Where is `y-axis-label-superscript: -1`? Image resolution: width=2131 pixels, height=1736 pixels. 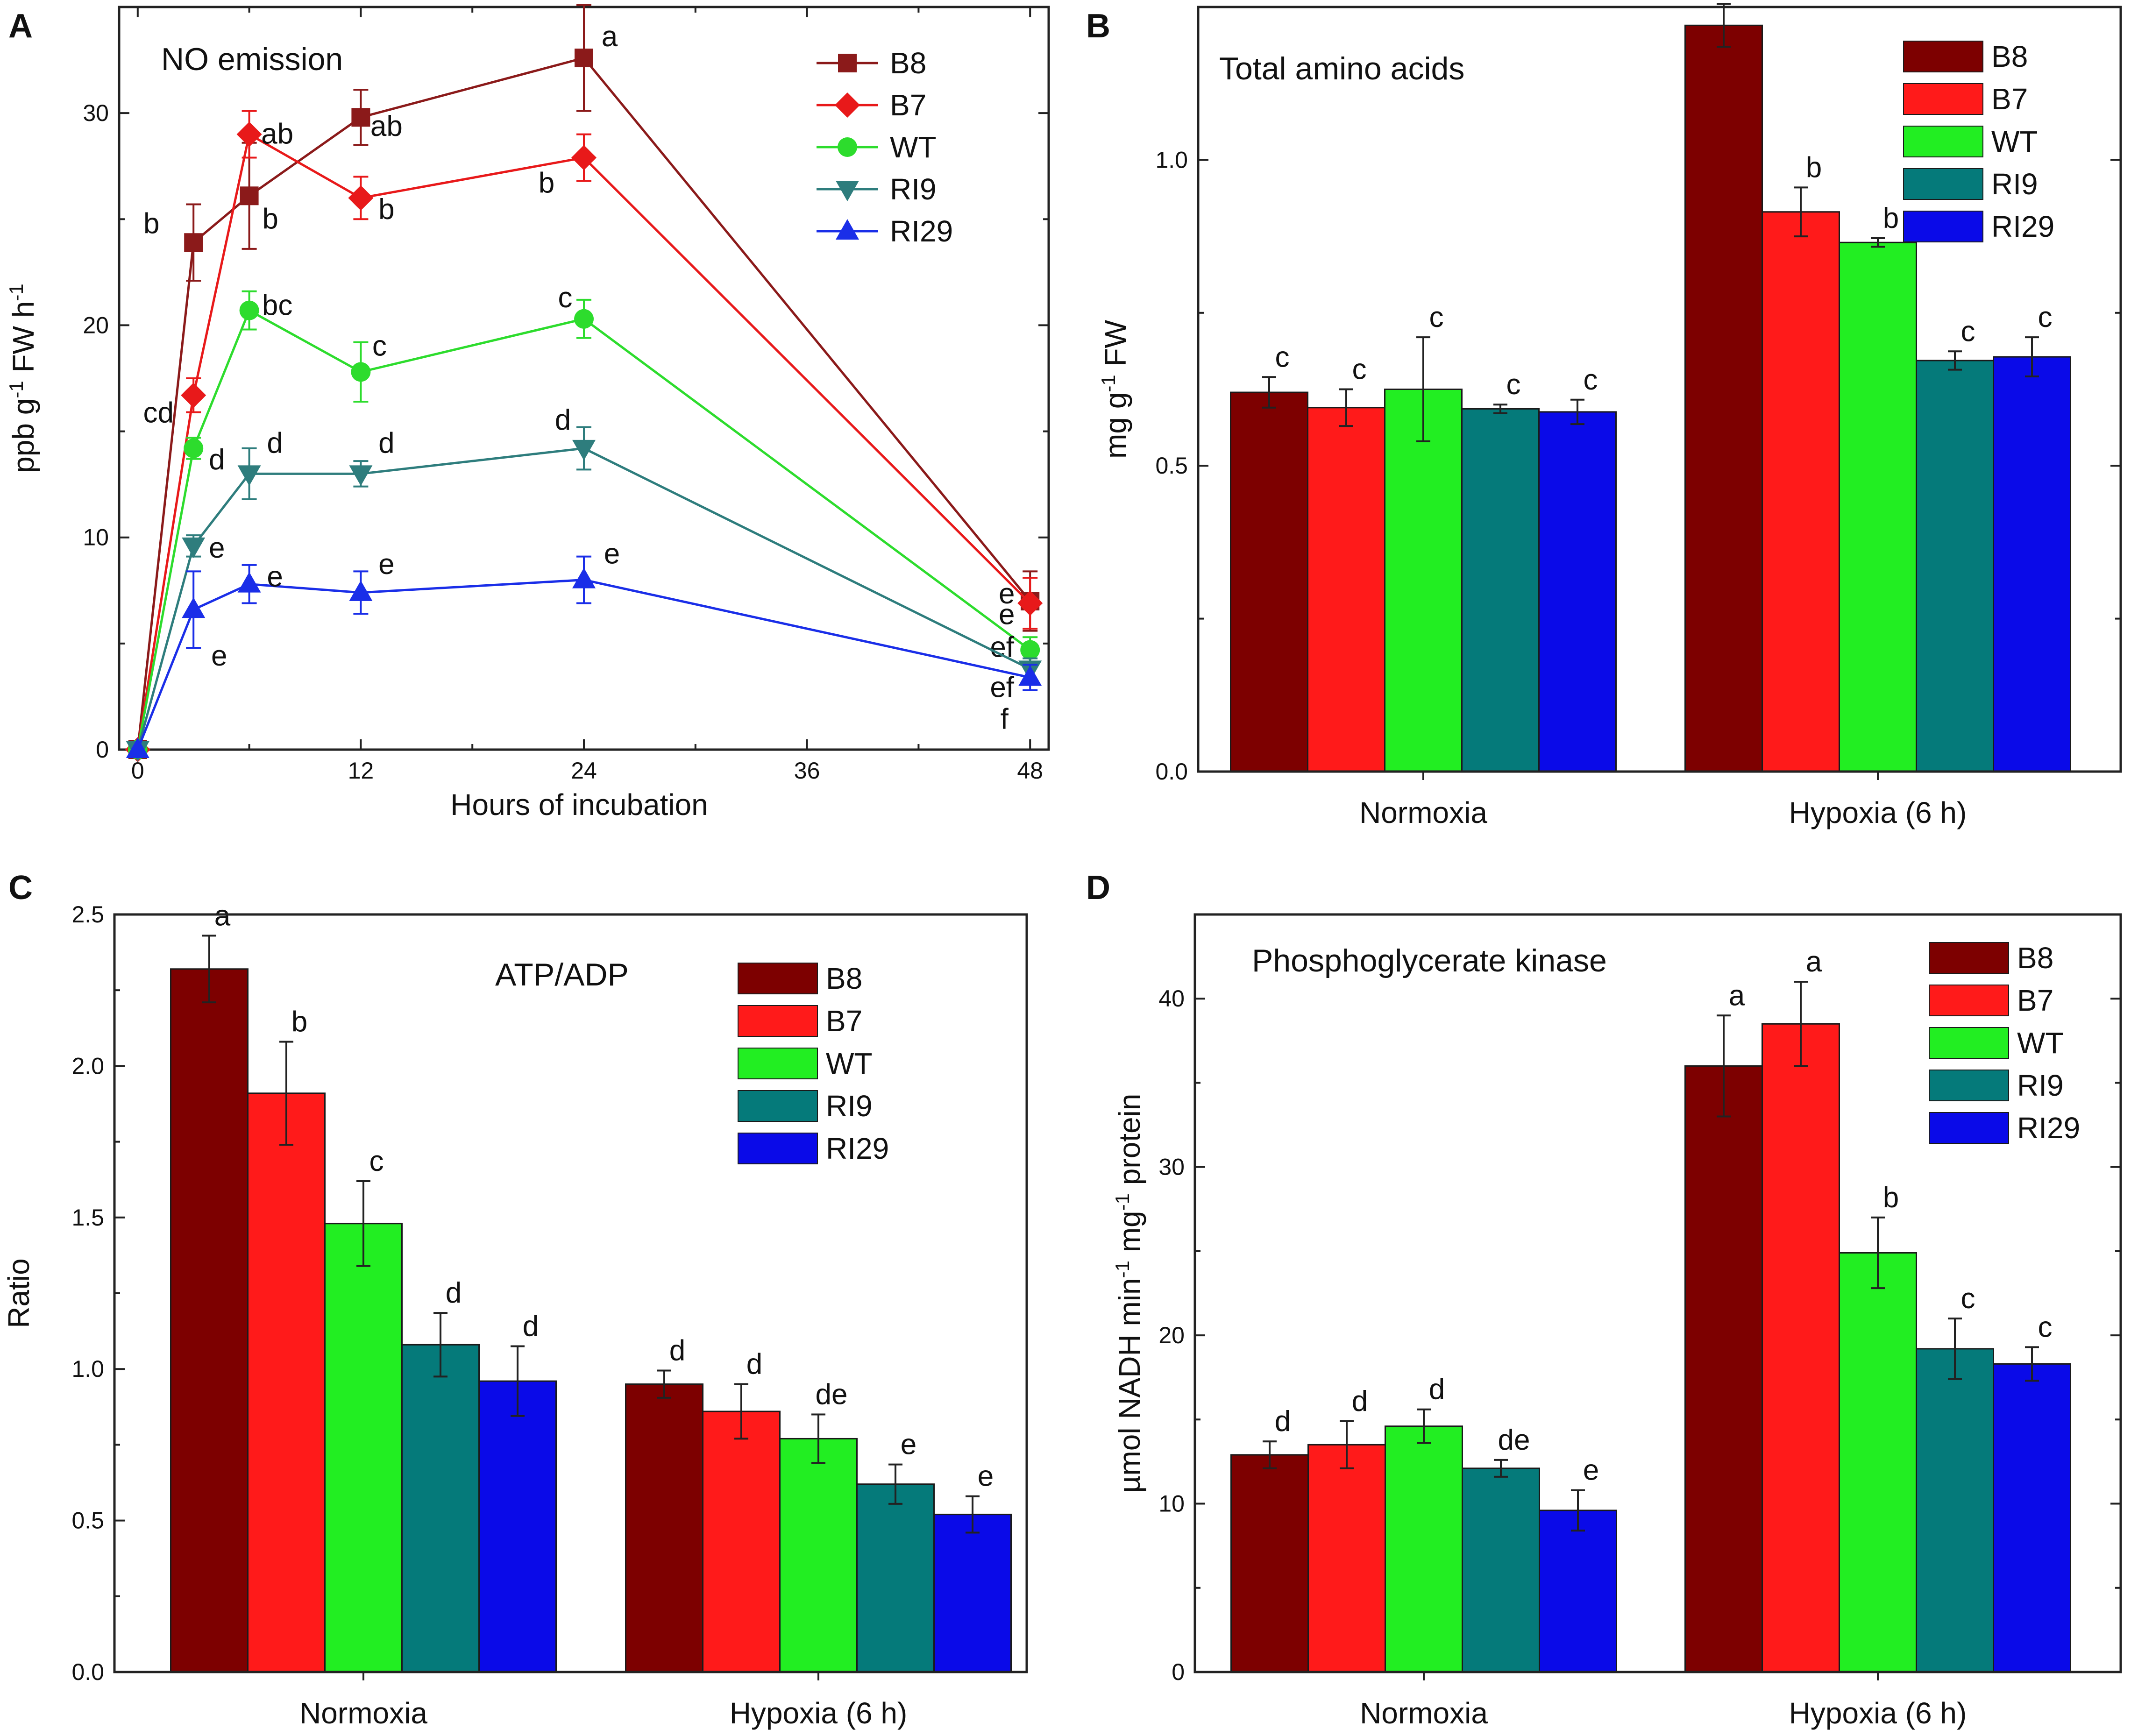 y-axis-label-superscript: -1 is located at coordinates (1108, 383).